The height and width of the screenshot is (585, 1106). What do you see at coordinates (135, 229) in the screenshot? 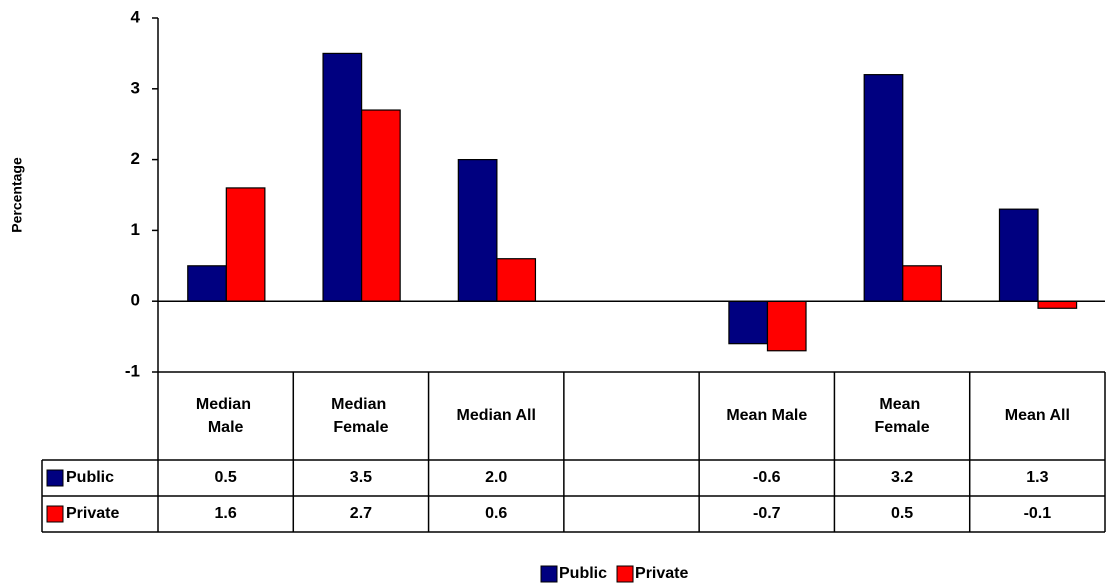
I see `y-tick-label: 1` at bounding box center [135, 229].